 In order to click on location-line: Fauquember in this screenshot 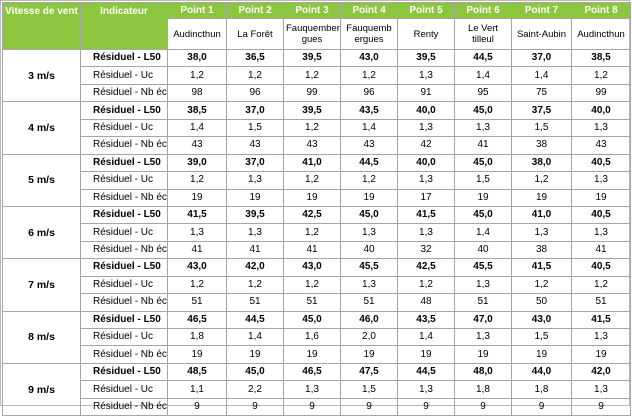, I will do `click(313, 28)`.